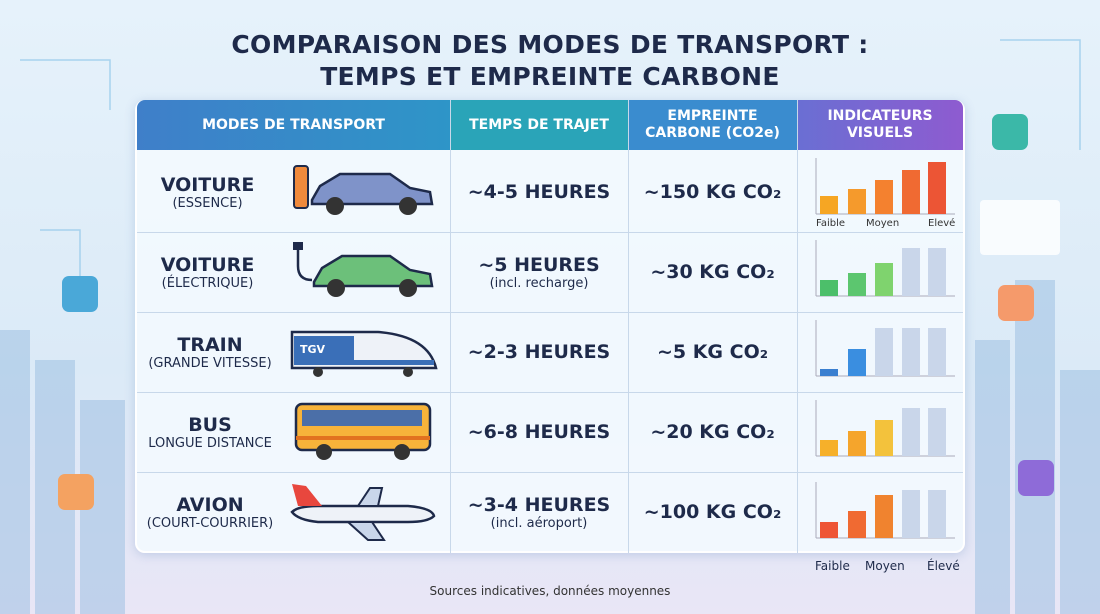  What do you see at coordinates (880, 125) in the screenshot?
I see `column-header: INDICATEURS VISUELS` at bounding box center [880, 125].